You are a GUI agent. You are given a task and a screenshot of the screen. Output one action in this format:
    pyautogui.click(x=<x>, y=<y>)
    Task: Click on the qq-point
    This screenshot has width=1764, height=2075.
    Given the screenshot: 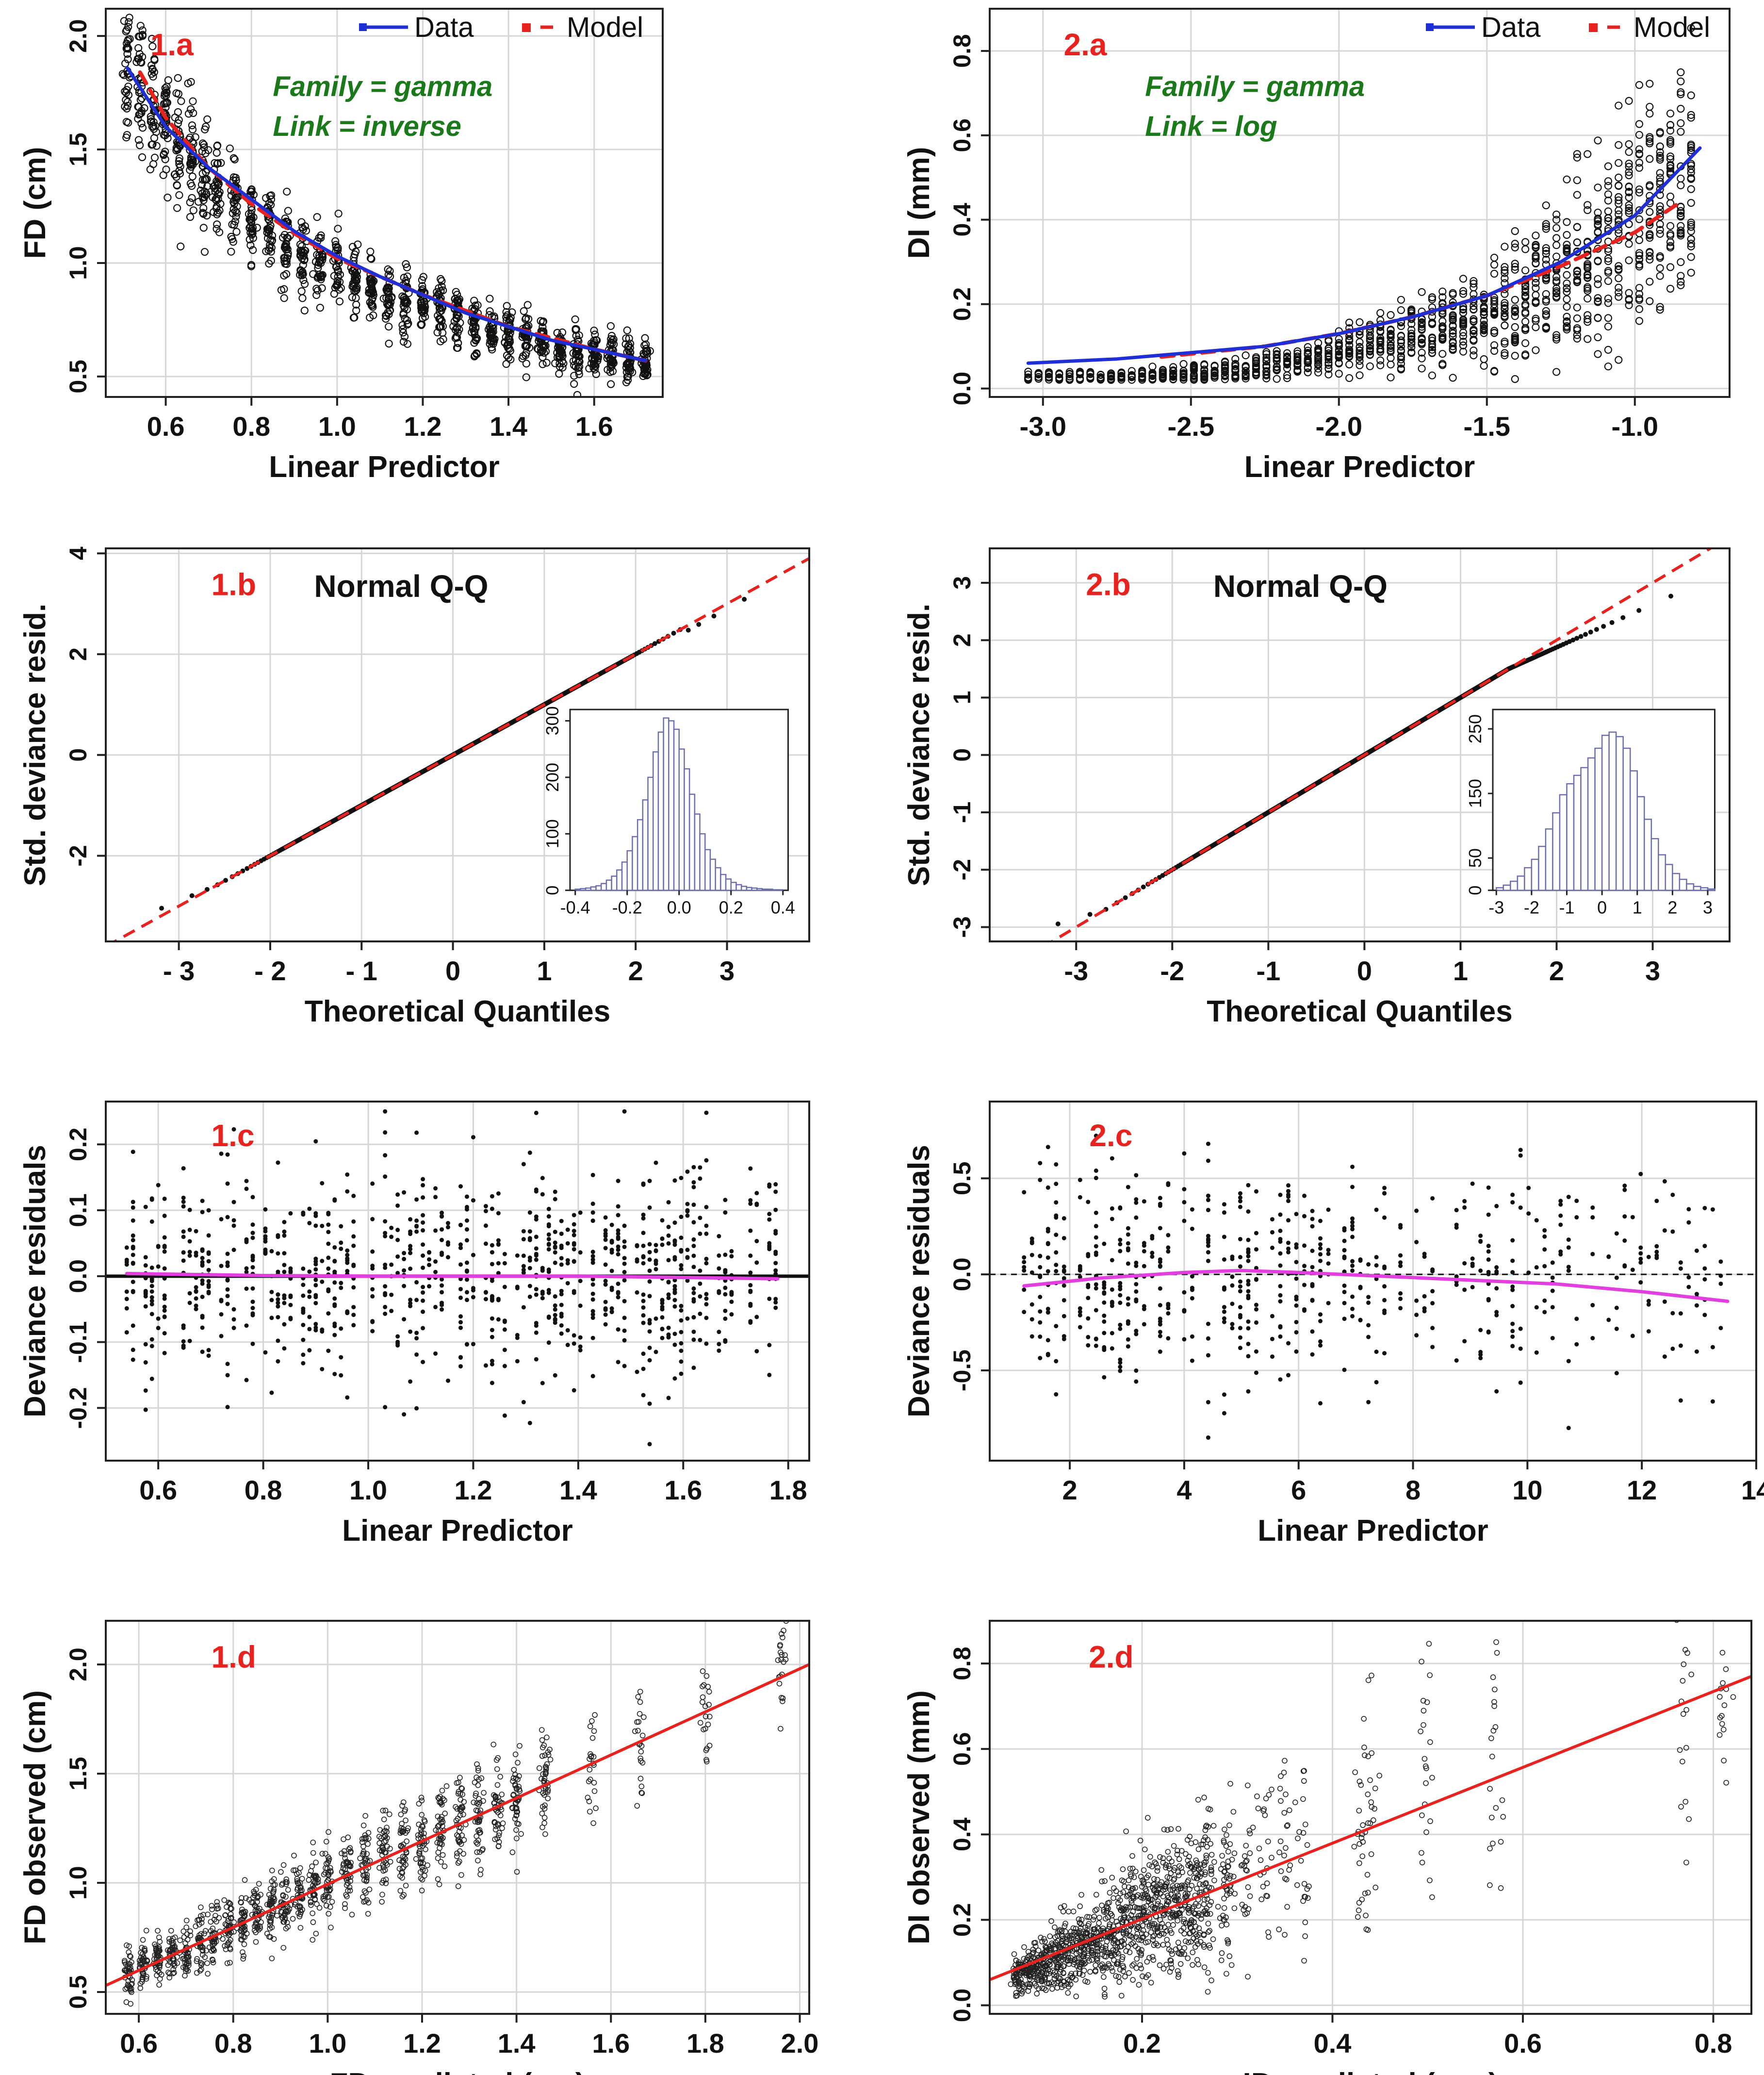 What is the action you would take?
    pyautogui.click(x=1090, y=914)
    